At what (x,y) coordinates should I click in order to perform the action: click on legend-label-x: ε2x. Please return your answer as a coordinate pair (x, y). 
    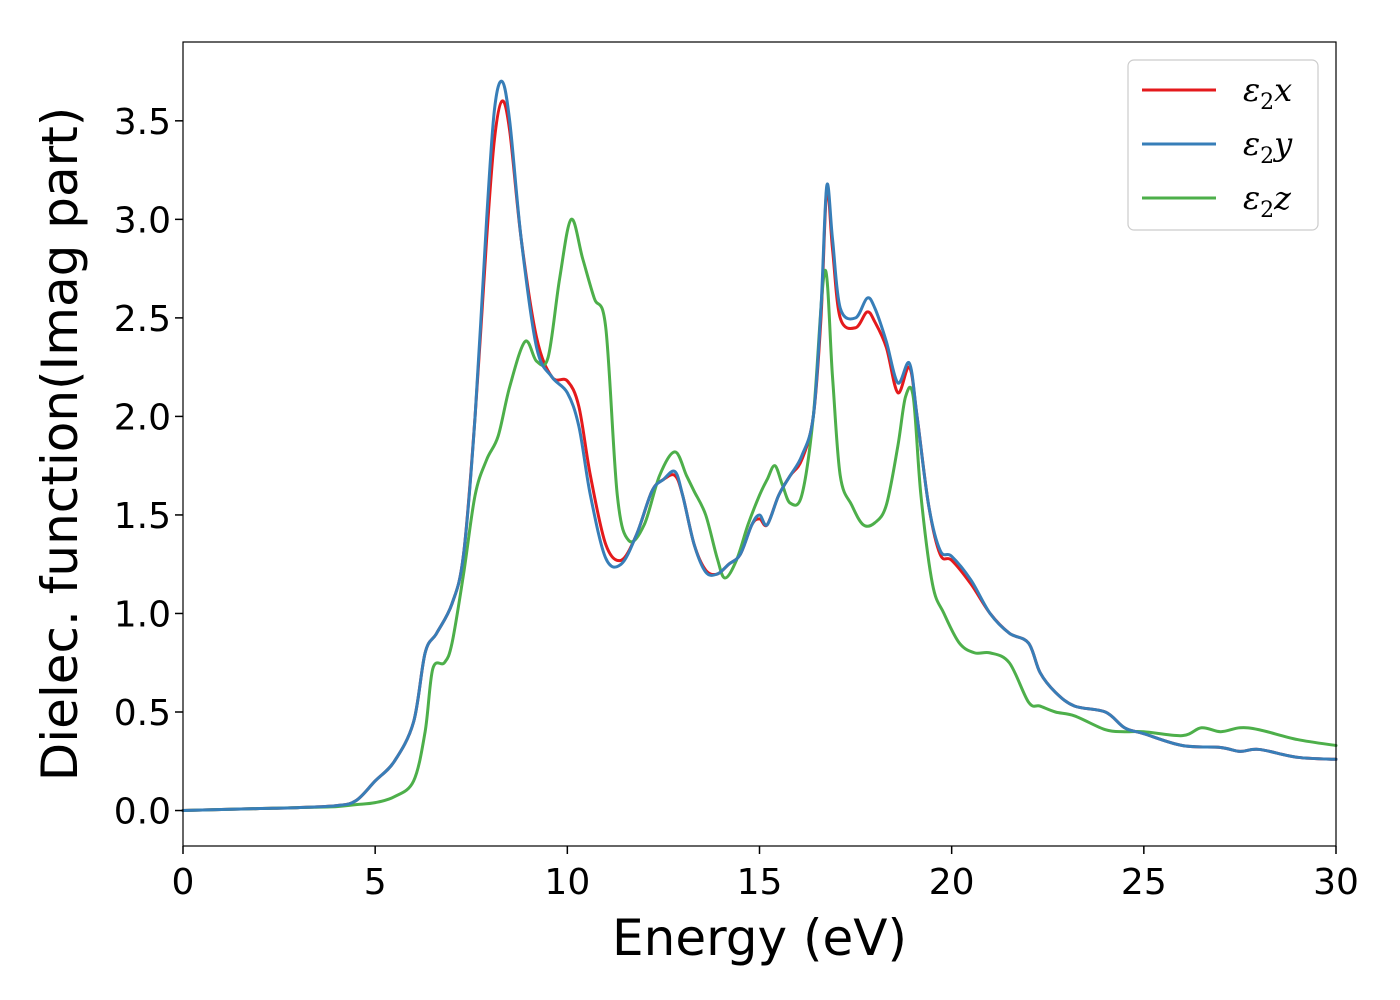
    Looking at the image, I should click on (1267, 93).